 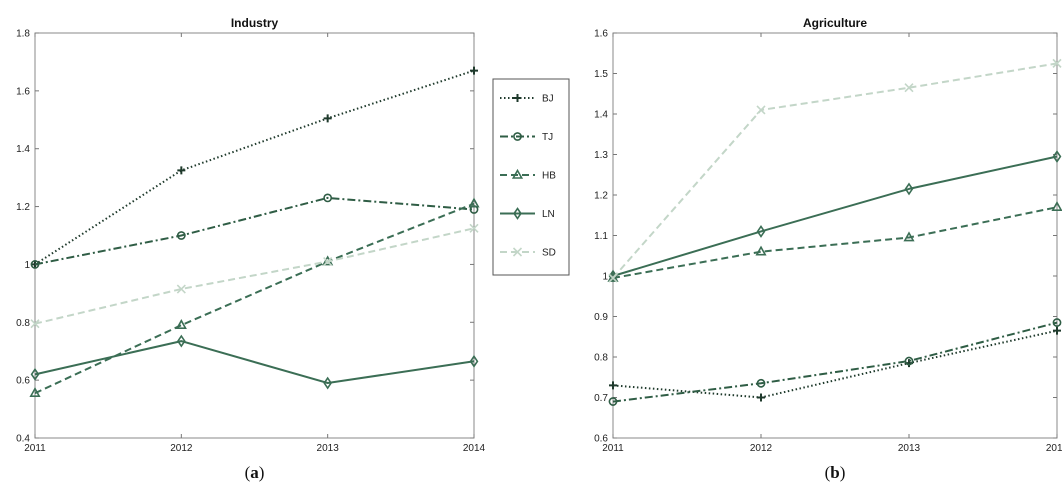 I want to click on legend-label: BJ, so click(x=548, y=99).